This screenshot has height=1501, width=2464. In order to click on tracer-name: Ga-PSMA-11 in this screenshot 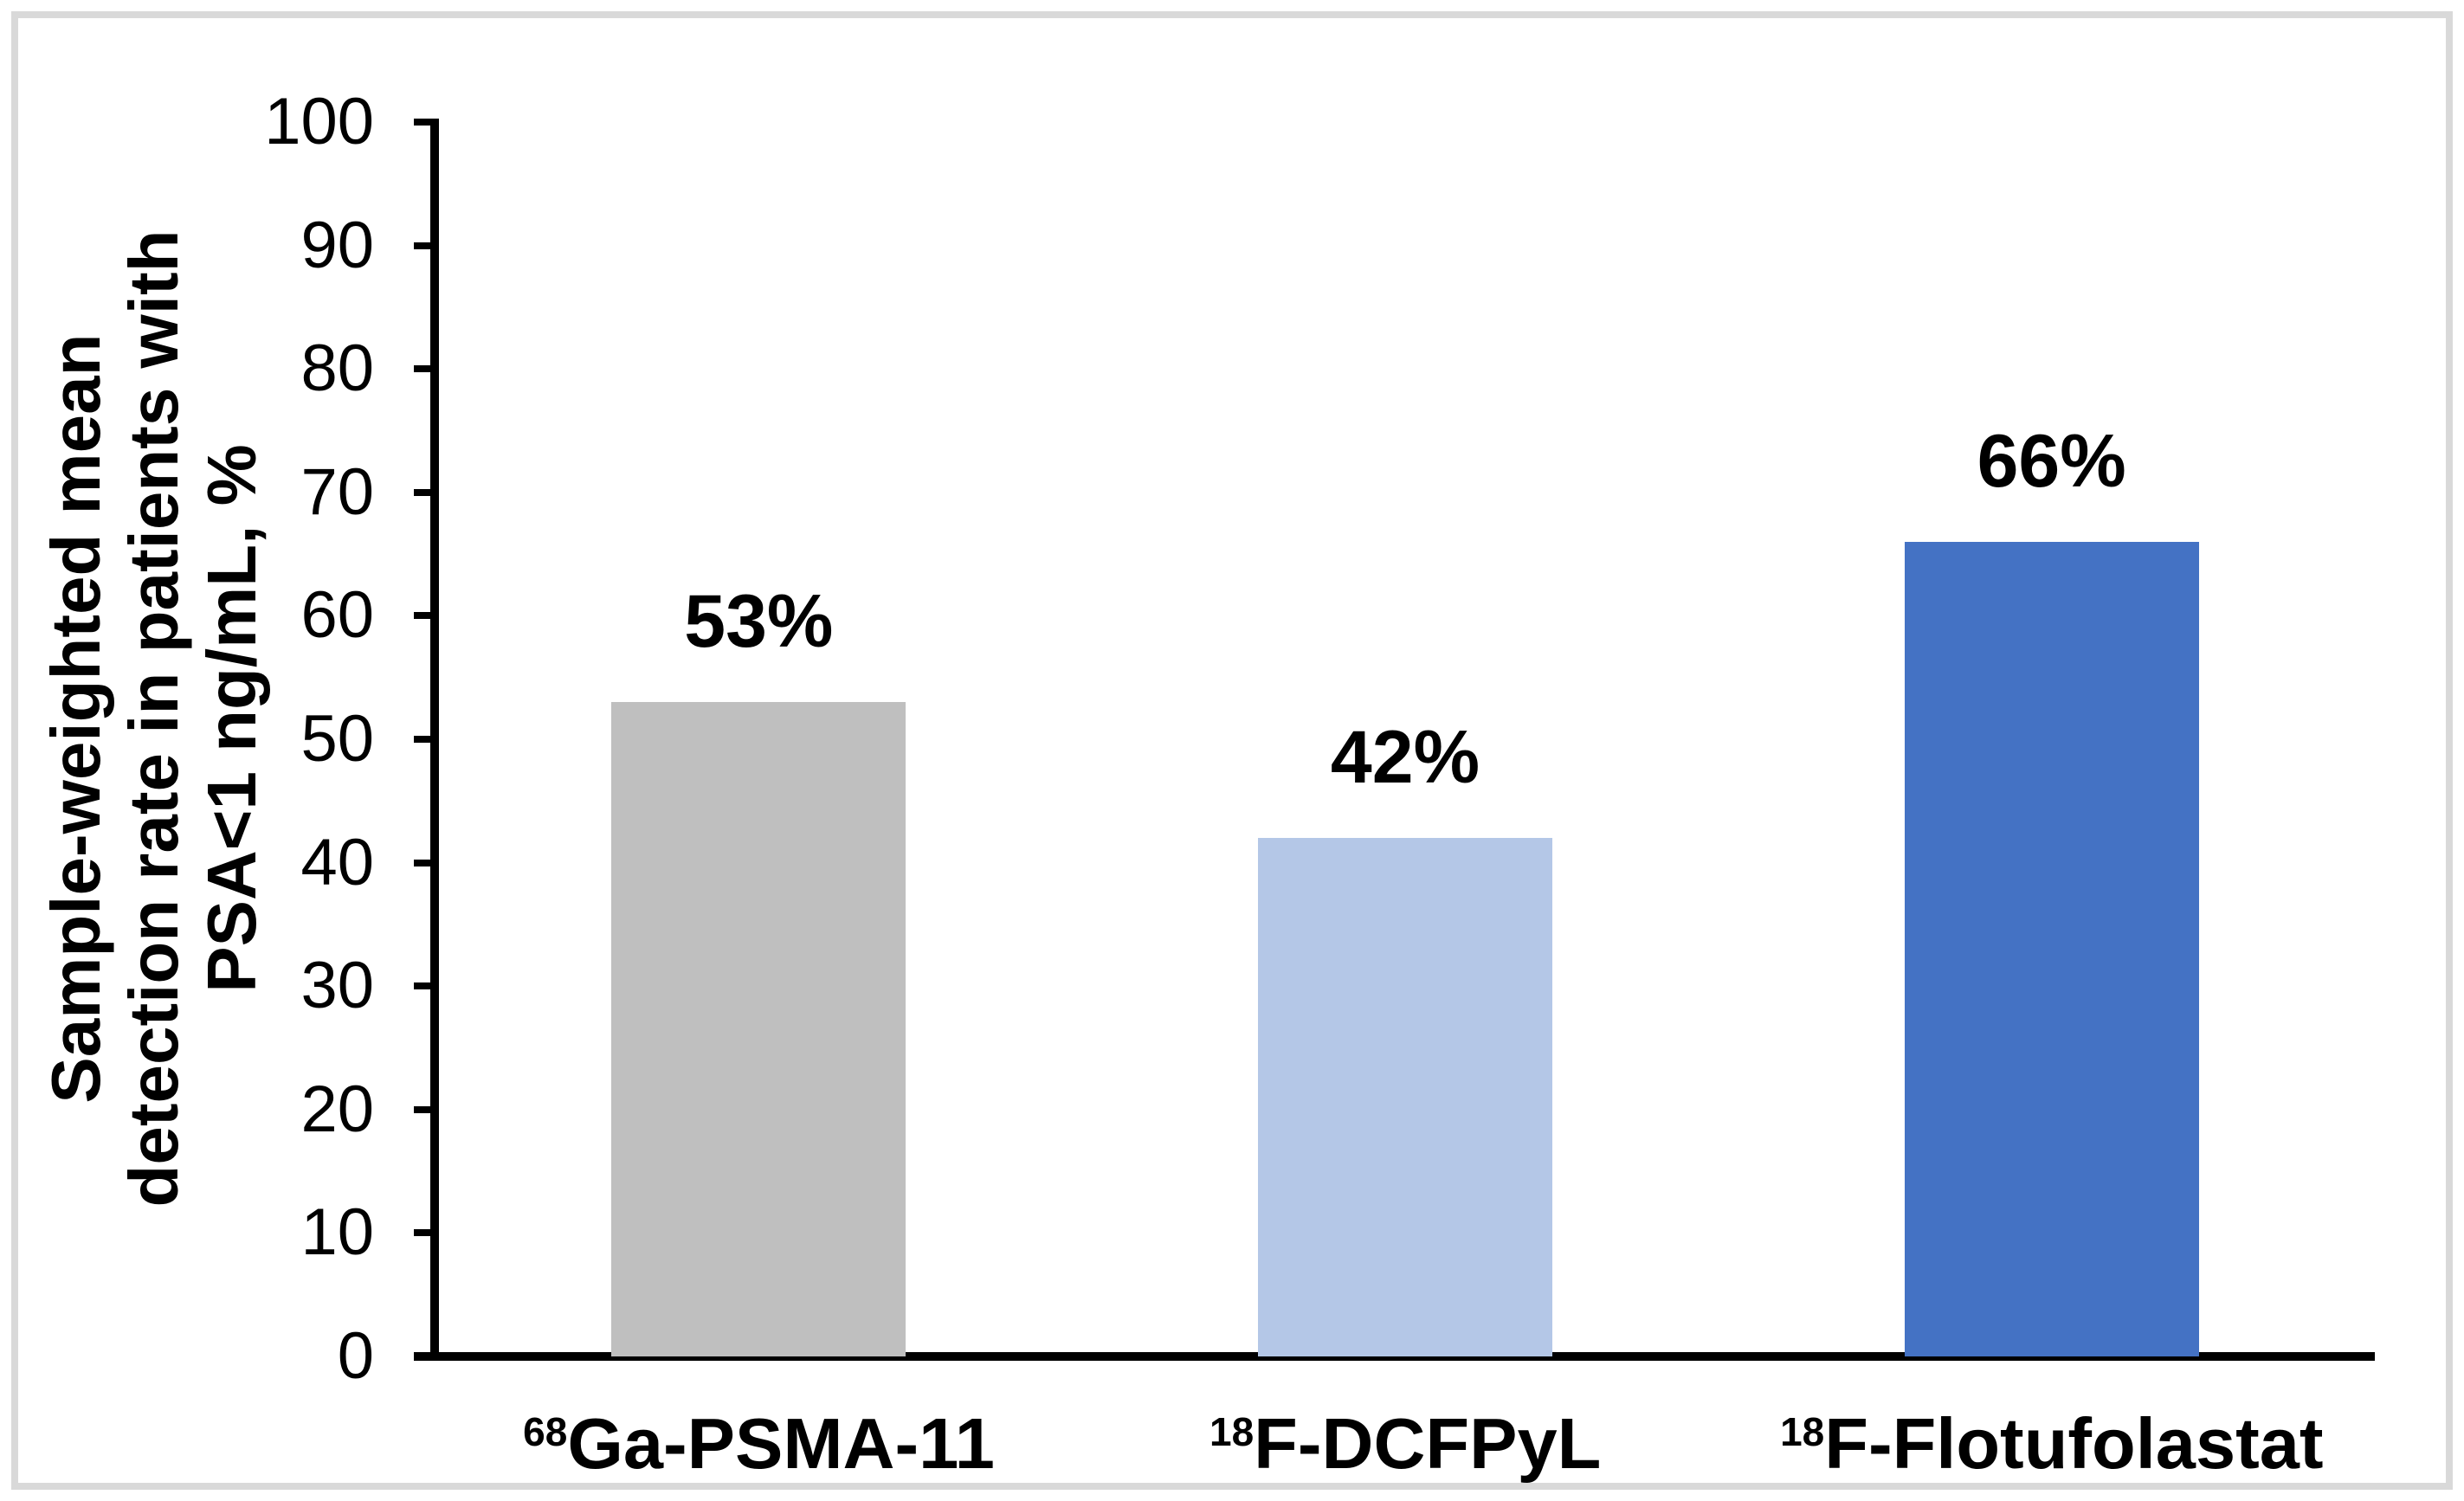, I will do `click(781, 1443)`.